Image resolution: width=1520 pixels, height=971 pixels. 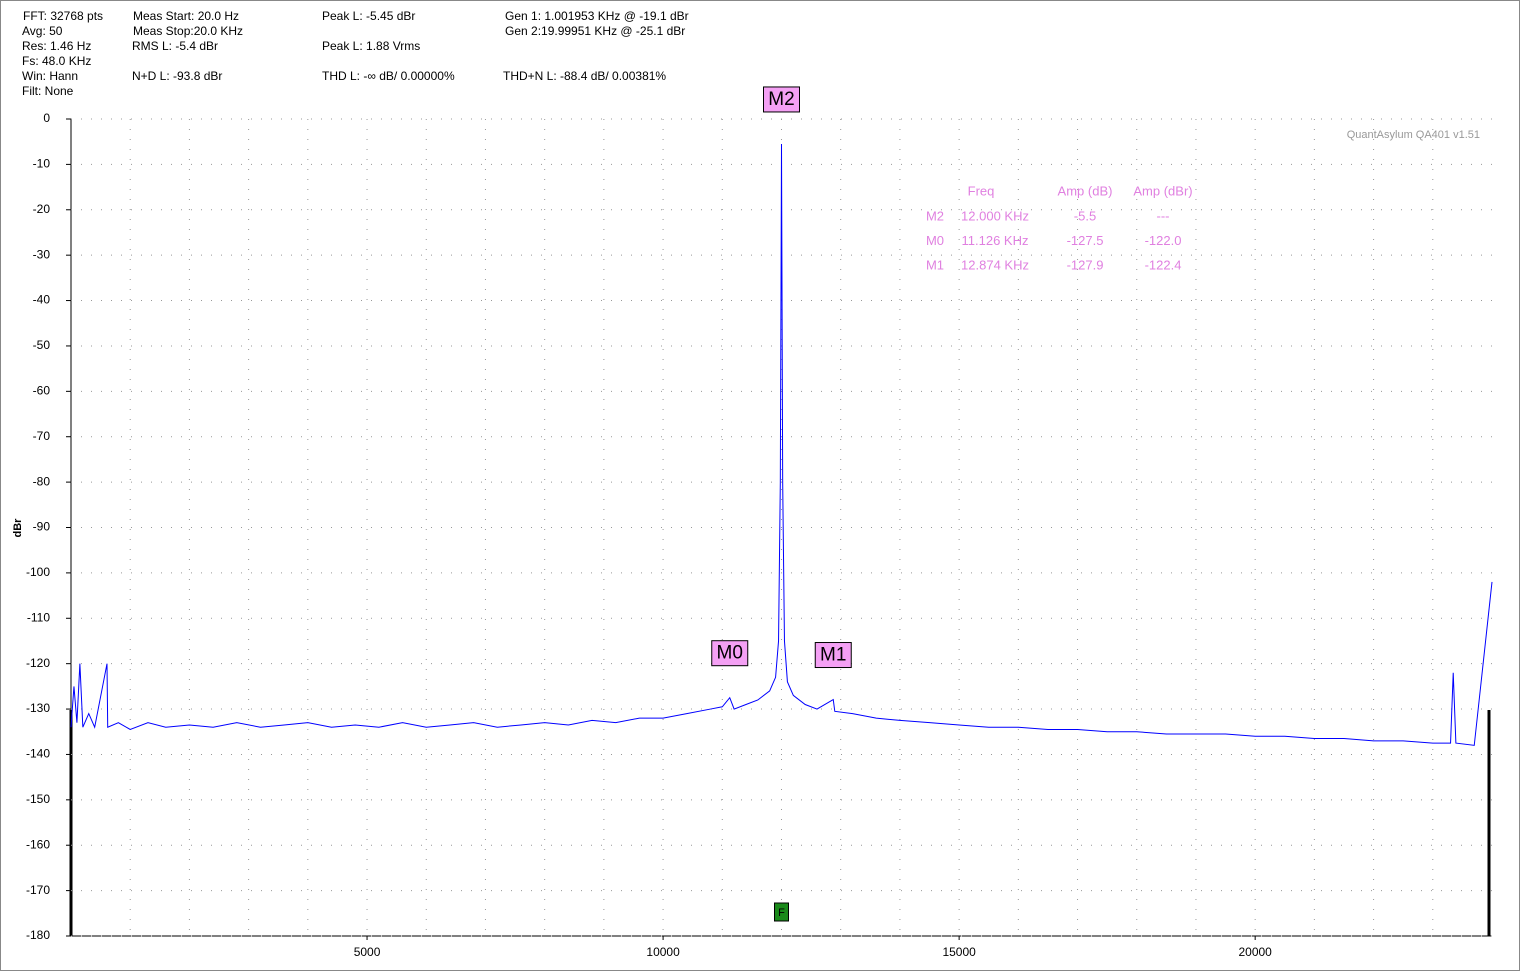 What do you see at coordinates (38, 754) in the screenshot?
I see `y-tick-label: -140` at bounding box center [38, 754].